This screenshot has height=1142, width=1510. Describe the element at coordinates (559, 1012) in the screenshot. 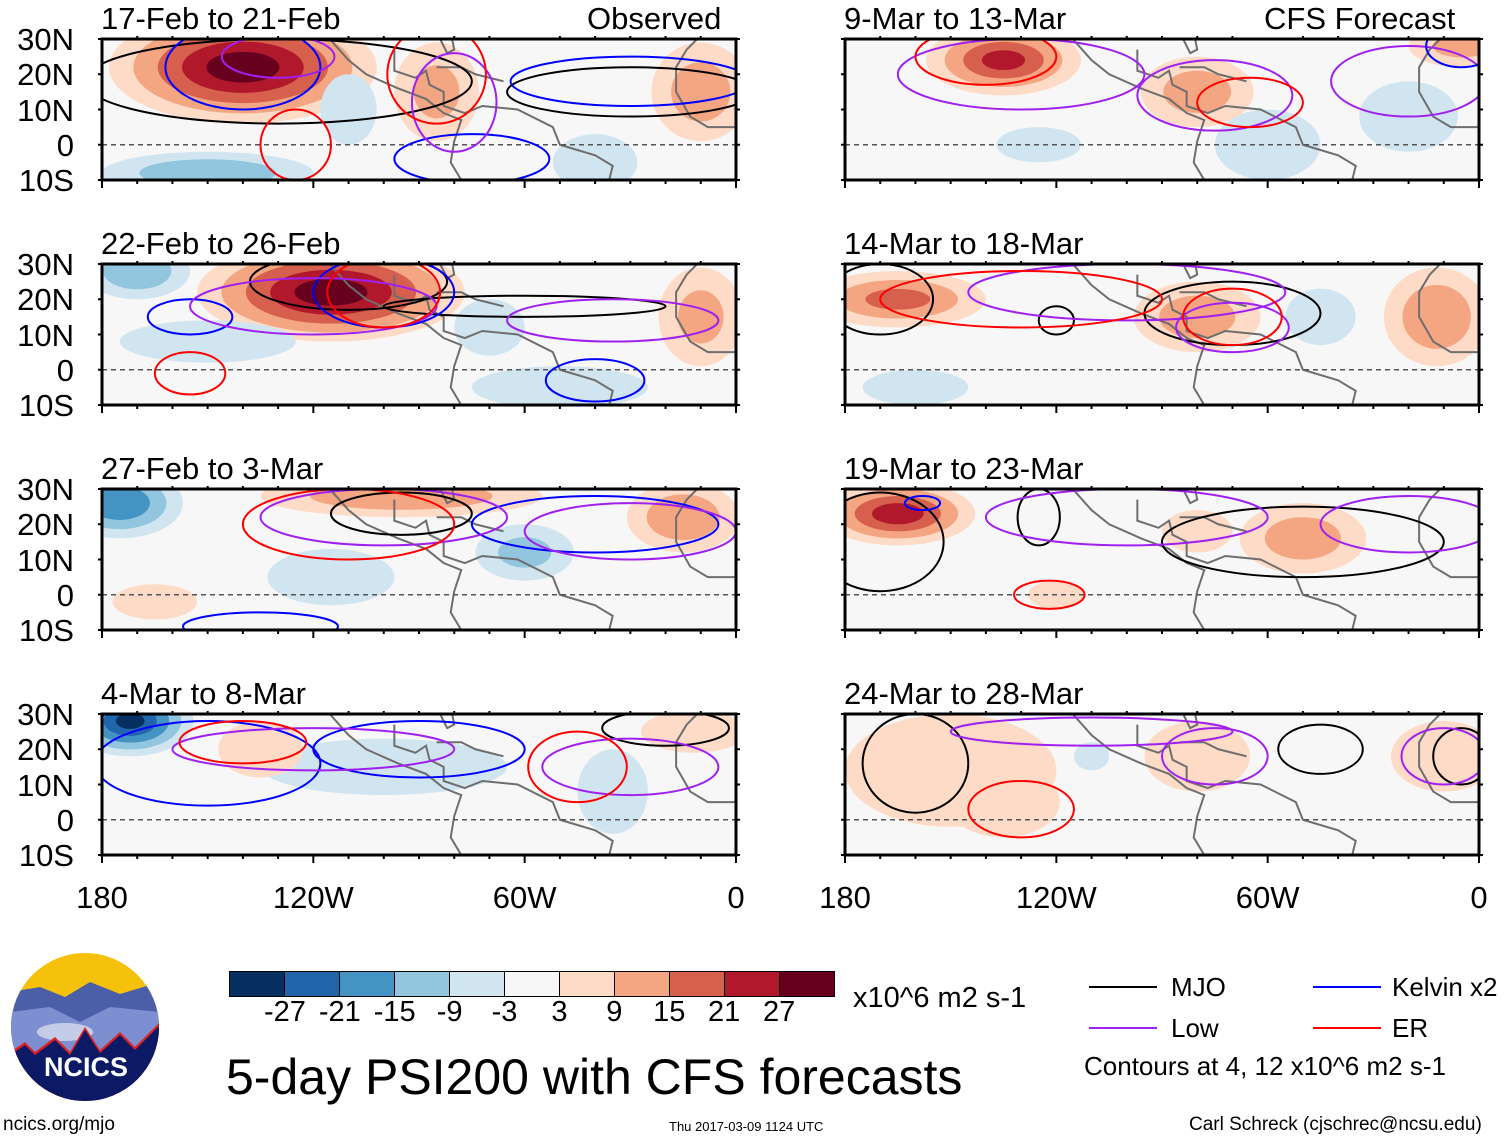

I see `colorbar-tick-label: 3` at that location.